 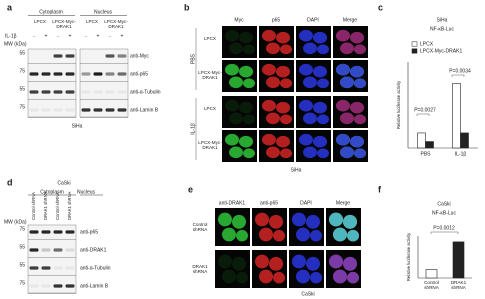 What do you see at coordinates (380, 7) in the screenshot?
I see `panel-label: c` at bounding box center [380, 7].